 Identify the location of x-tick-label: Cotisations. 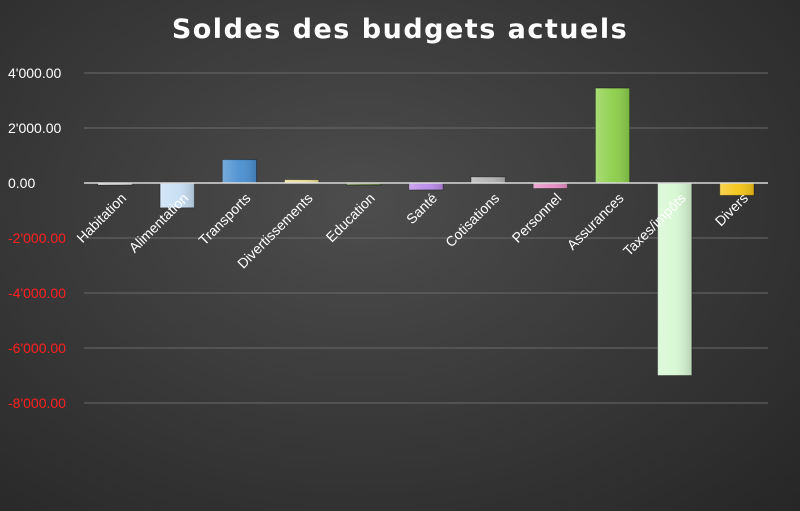
(472, 220).